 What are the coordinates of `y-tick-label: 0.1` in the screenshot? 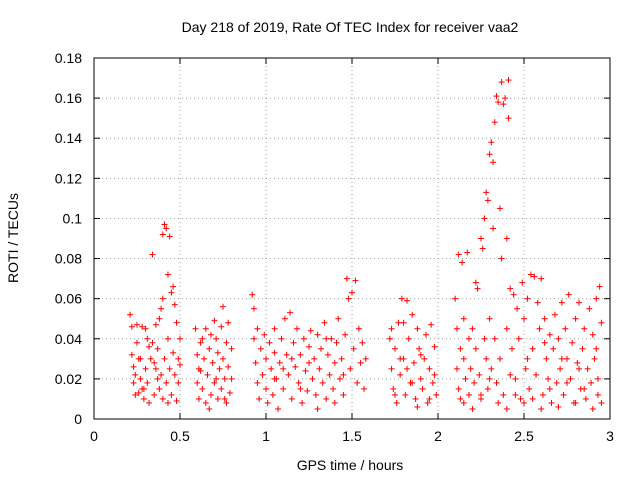 It's located at (73, 218).